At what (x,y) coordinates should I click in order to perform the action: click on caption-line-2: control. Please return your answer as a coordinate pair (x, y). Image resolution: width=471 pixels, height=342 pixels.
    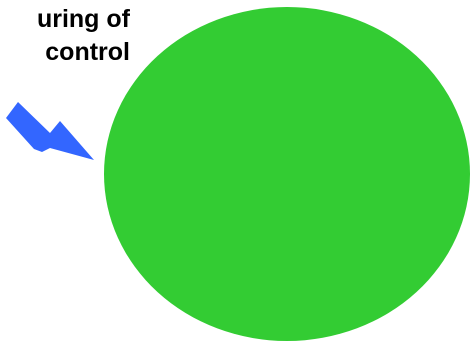
    Looking at the image, I should click on (87, 52).